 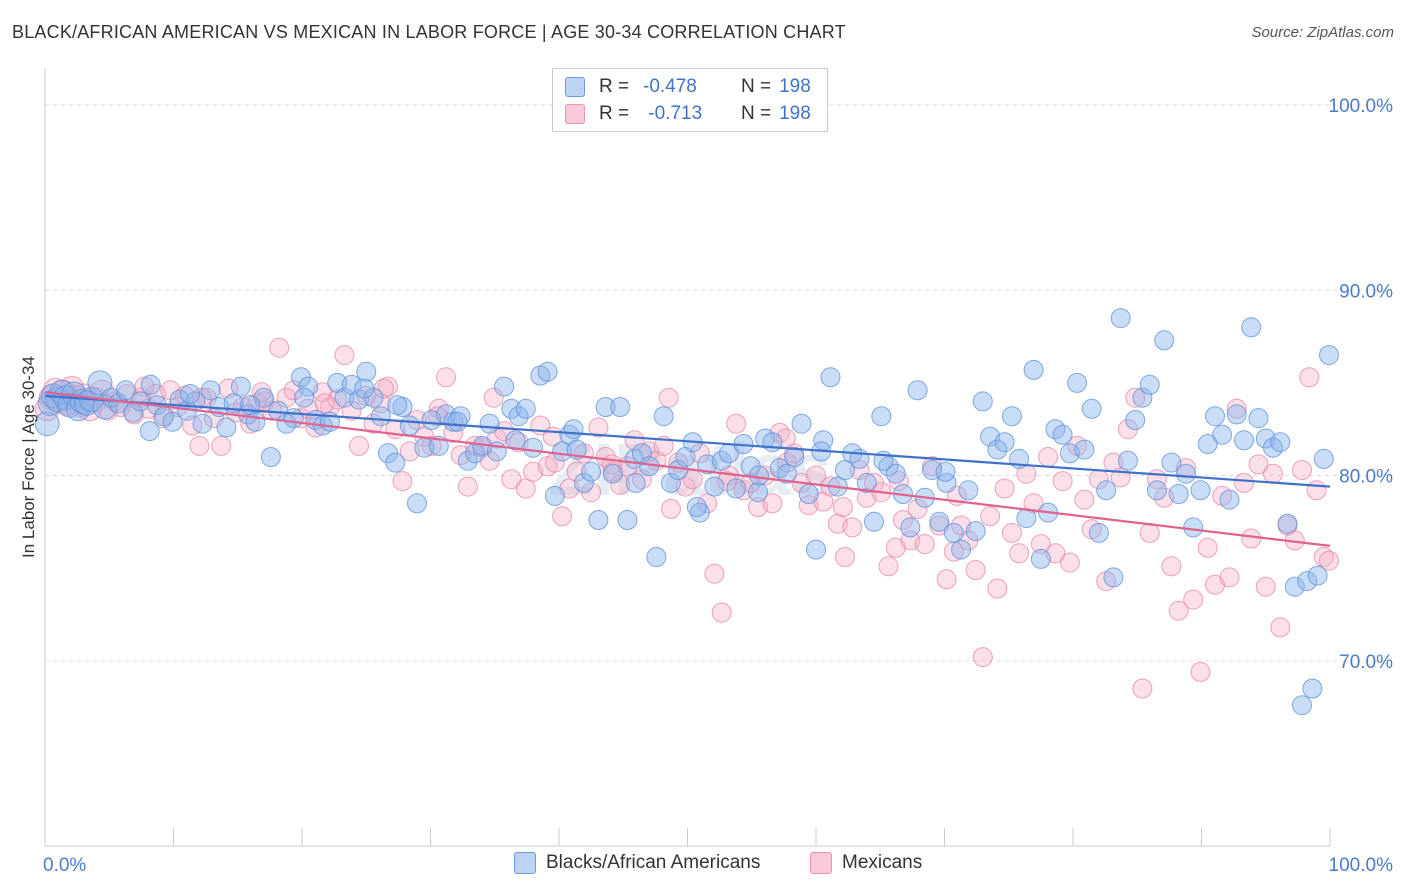 What do you see at coordinates (525, 863) in the screenshot?
I see `bottom-legend-swatch-blue` at bounding box center [525, 863].